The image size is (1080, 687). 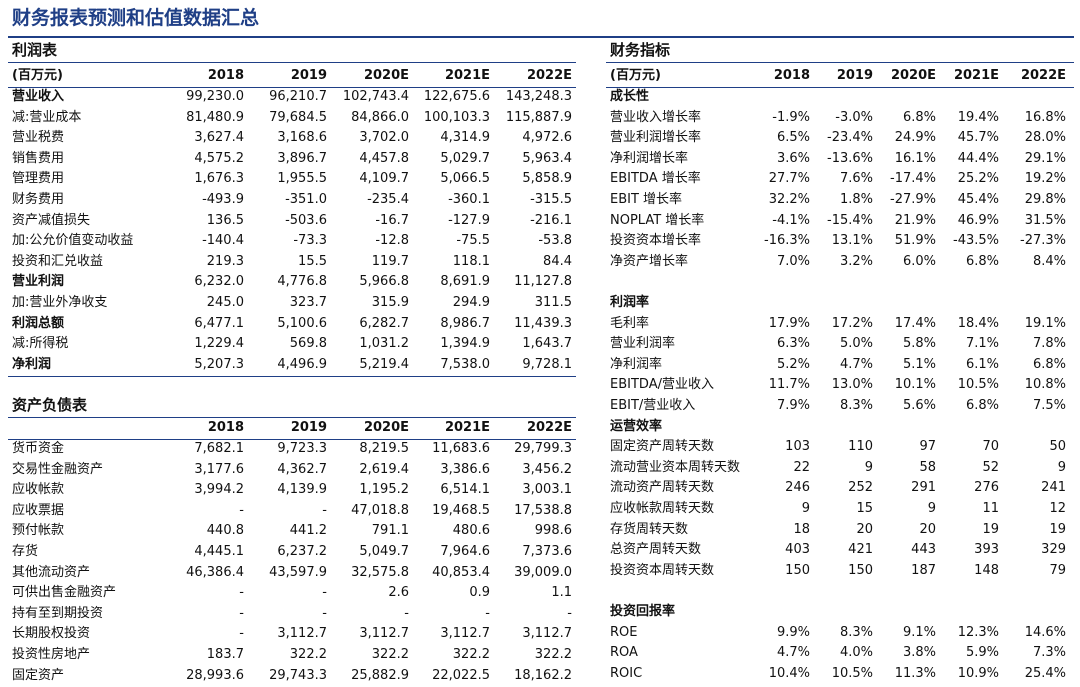 I want to click on cell: 187, so click(x=923, y=570).